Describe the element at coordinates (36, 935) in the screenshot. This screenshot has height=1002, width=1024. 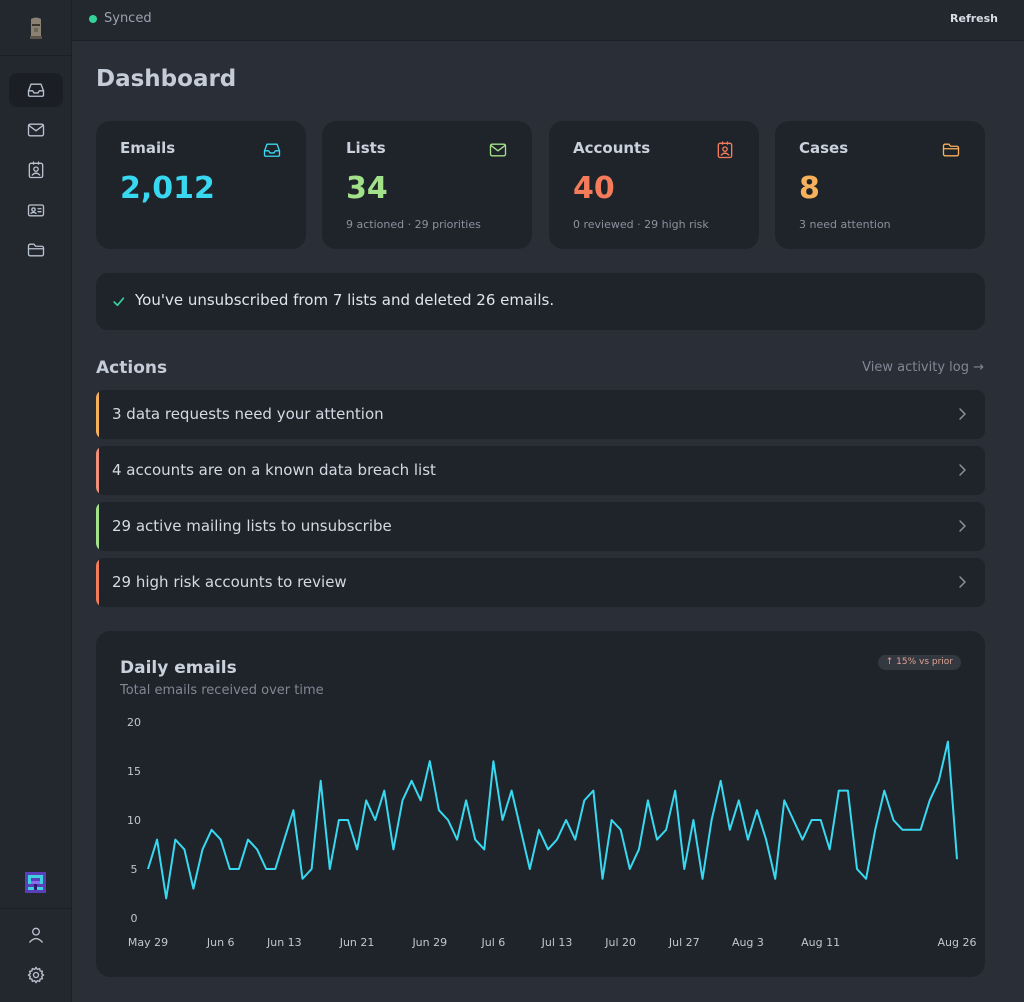
I see `sidebar-item-profile` at that location.